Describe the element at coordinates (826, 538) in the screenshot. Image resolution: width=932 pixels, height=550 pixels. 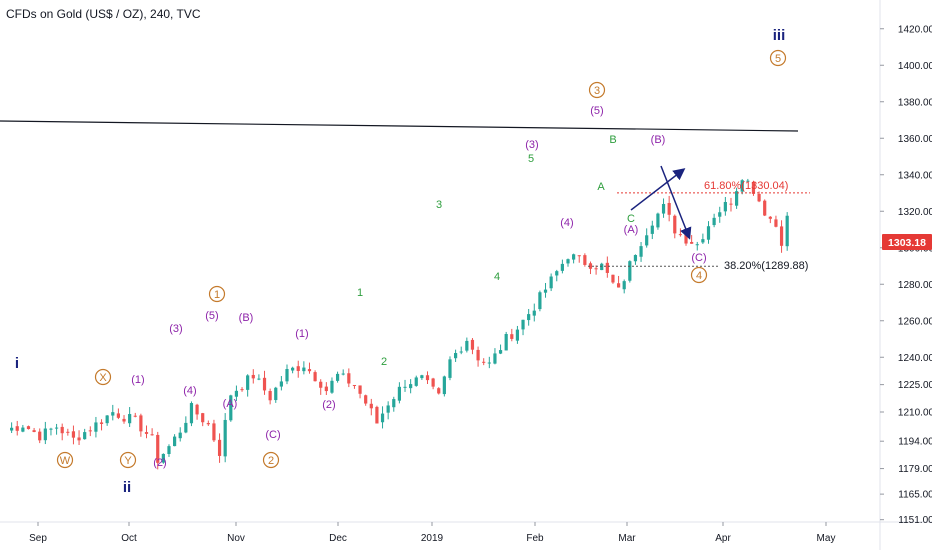
I see `x-tick-label: May` at that location.